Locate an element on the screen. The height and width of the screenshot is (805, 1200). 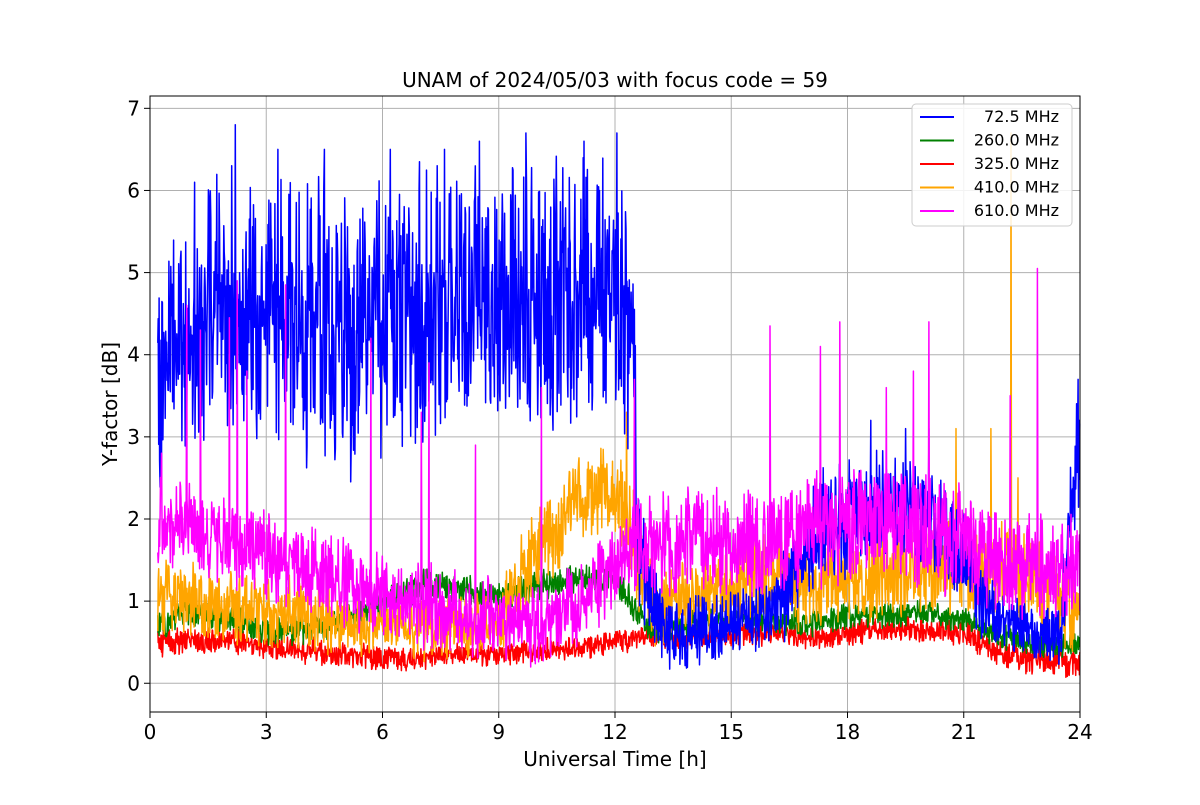
y-tick-label: 2 is located at coordinates (133, 519).